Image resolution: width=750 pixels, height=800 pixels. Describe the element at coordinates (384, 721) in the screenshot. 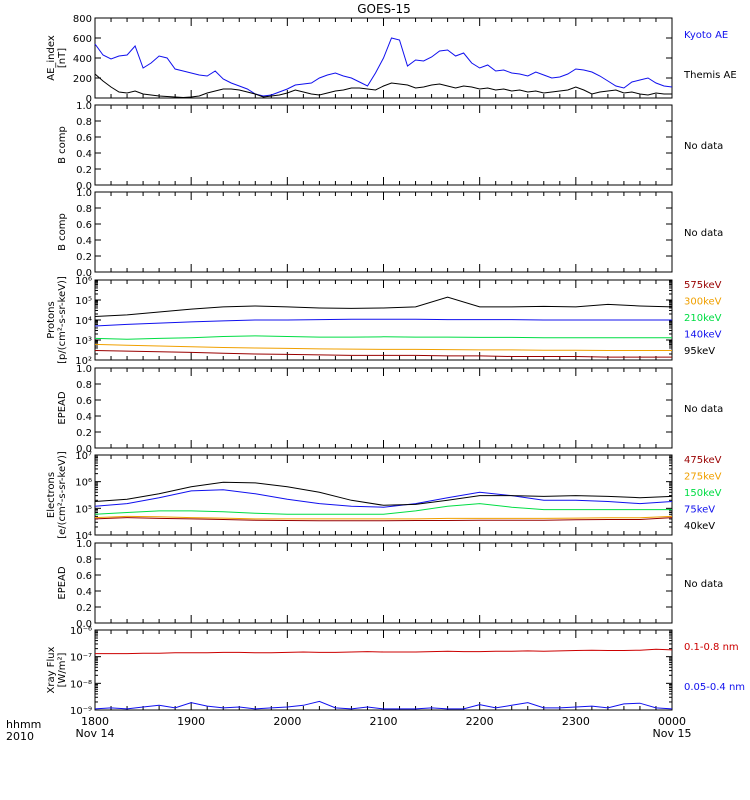

I see `x-tick-label: 2100` at that location.